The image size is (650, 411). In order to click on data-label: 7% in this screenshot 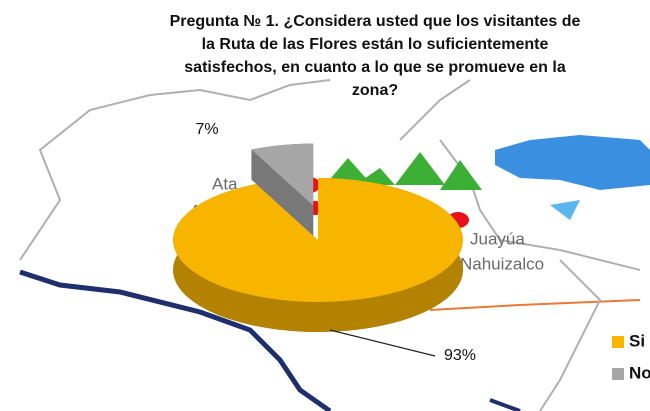, I will do `click(206, 129)`.